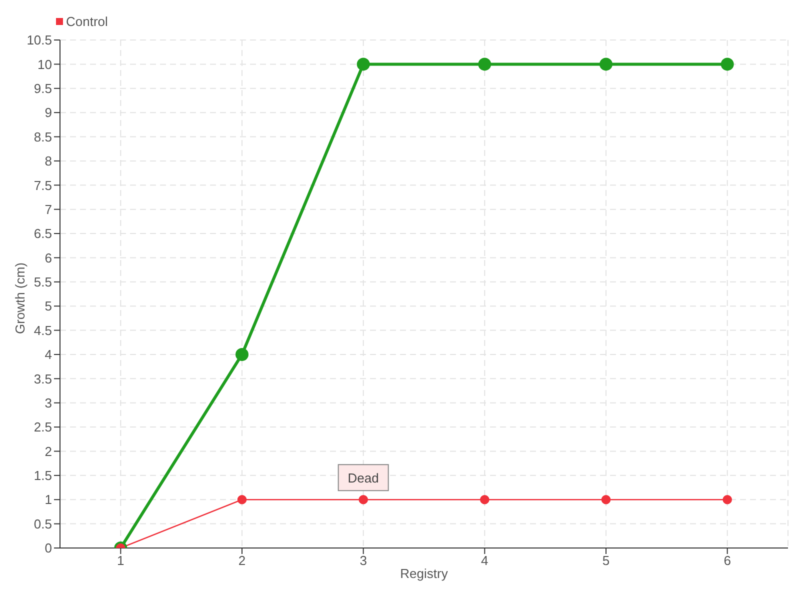 The width and height of the screenshot is (800, 600). I want to click on x-tick-label: 6, so click(727, 560).